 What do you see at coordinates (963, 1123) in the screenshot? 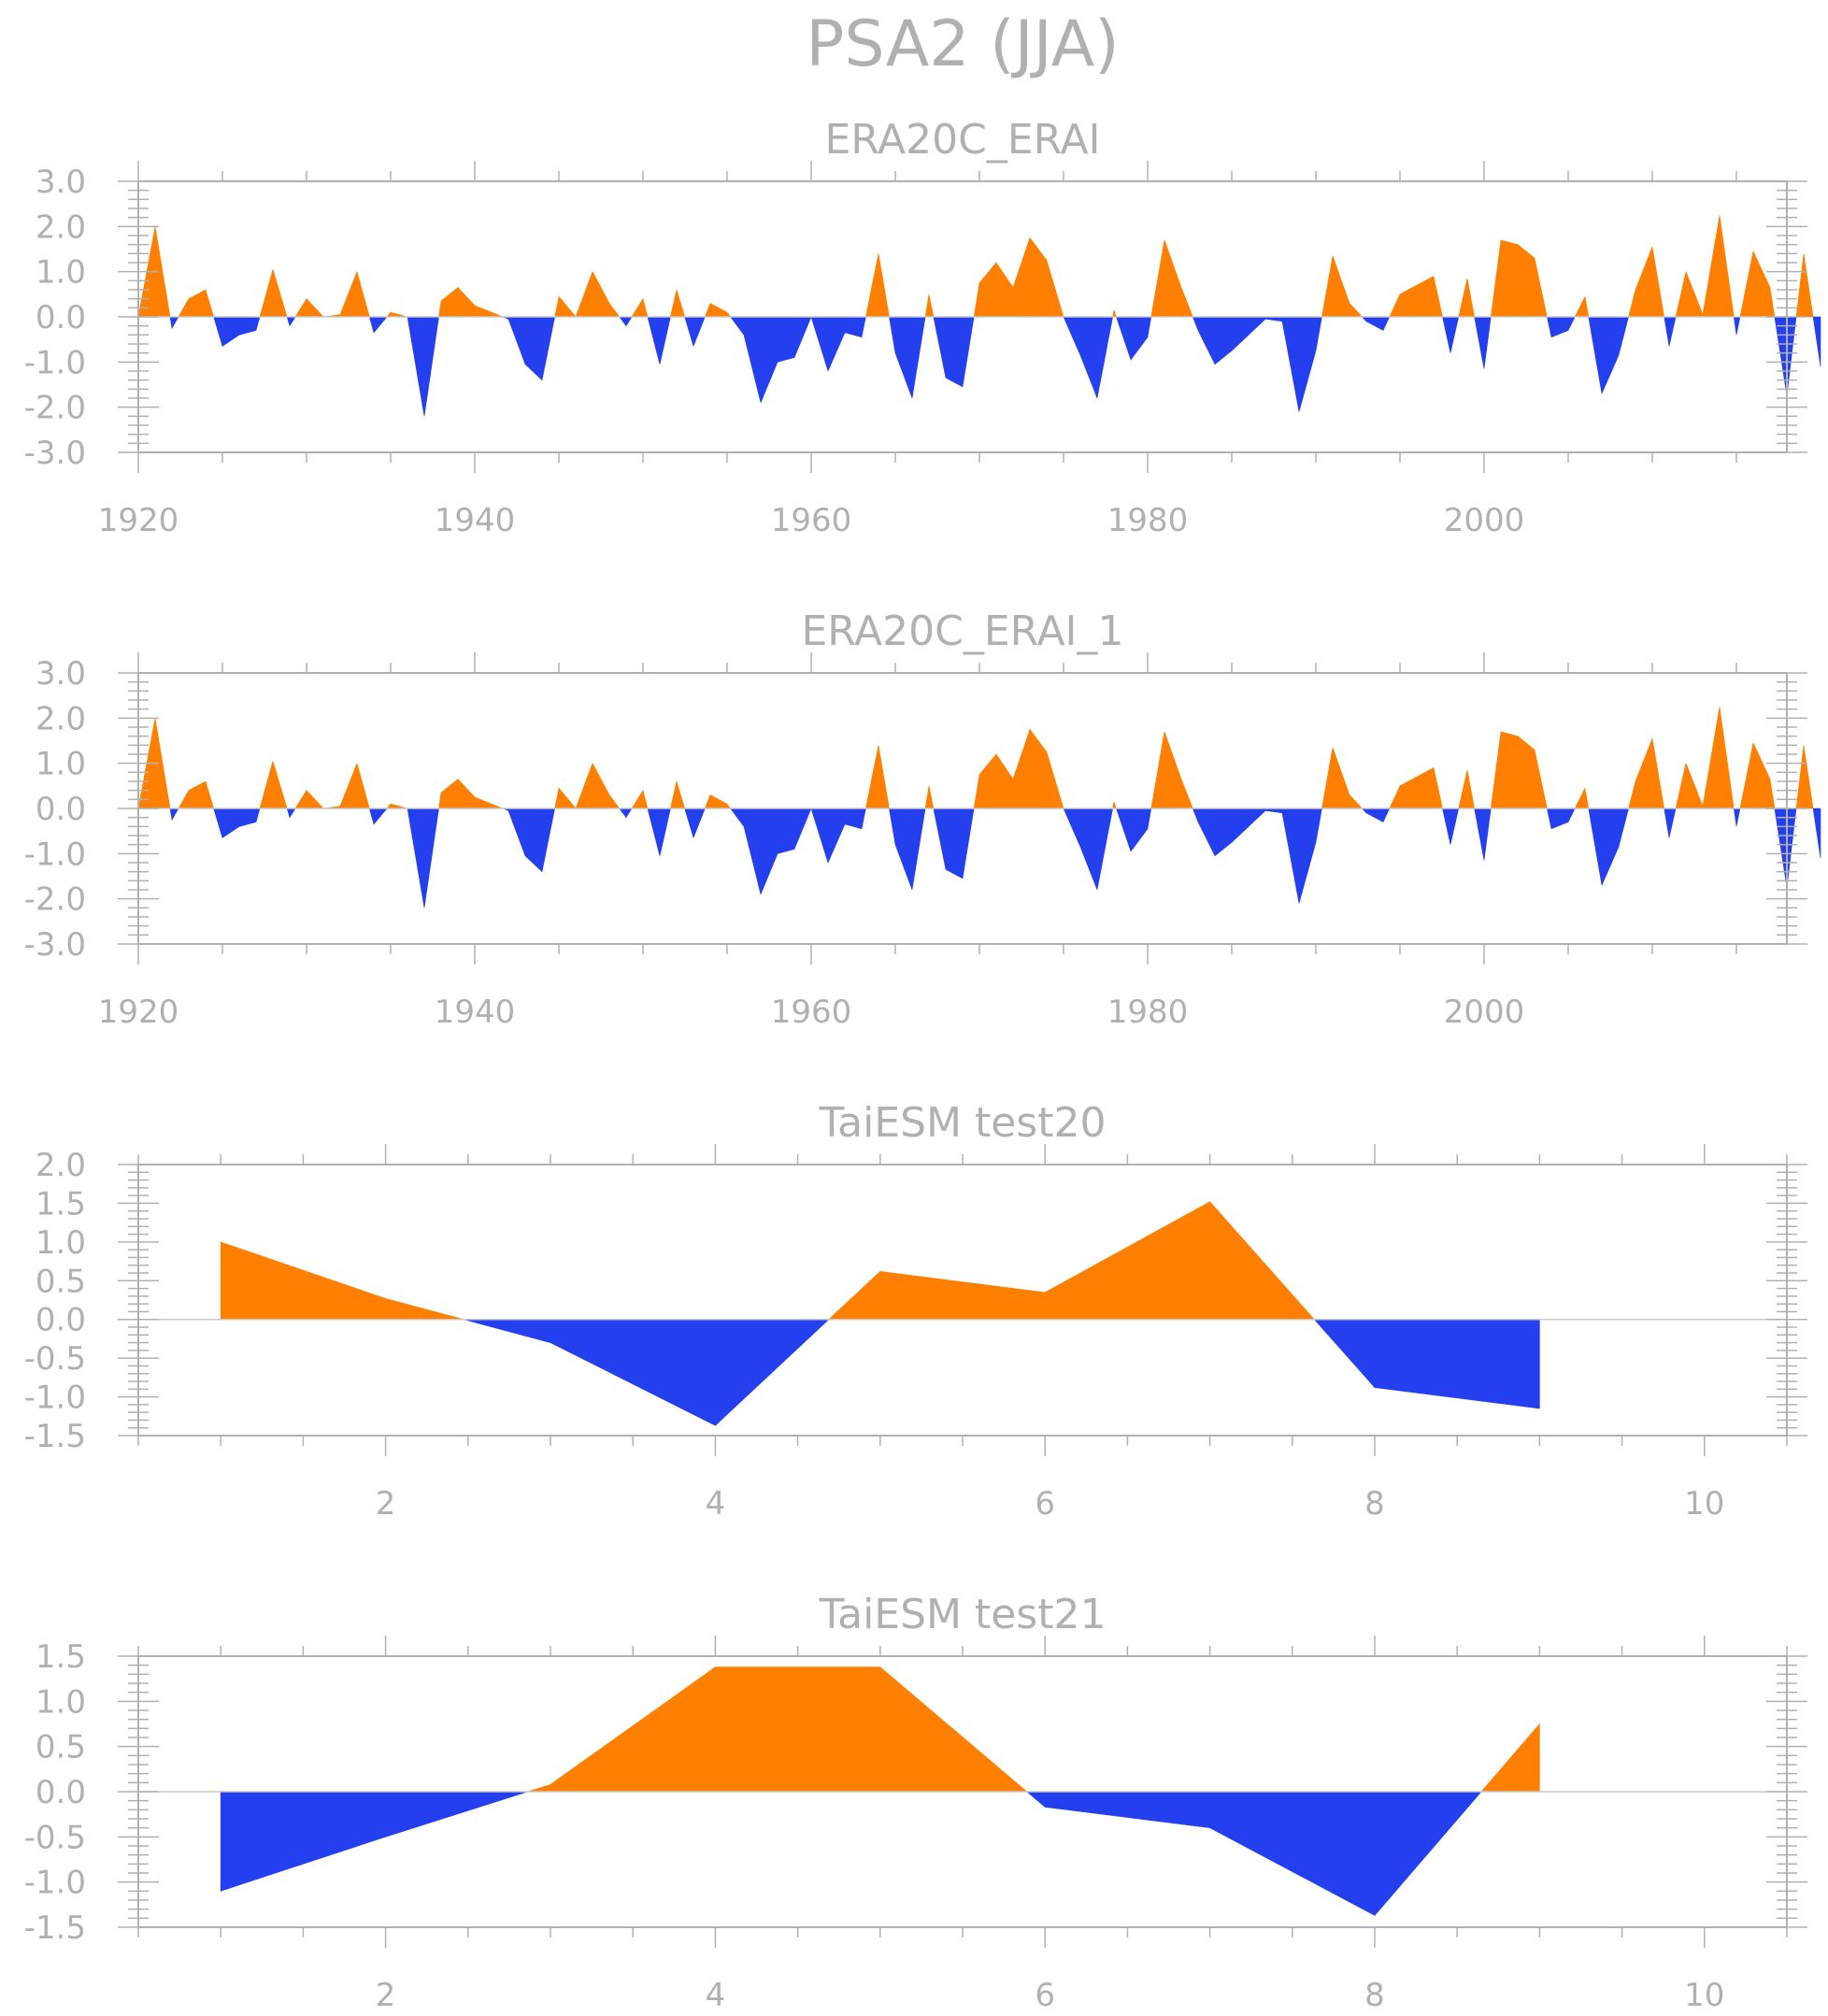
I see `panel-title: TaiESM test20` at bounding box center [963, 1123].